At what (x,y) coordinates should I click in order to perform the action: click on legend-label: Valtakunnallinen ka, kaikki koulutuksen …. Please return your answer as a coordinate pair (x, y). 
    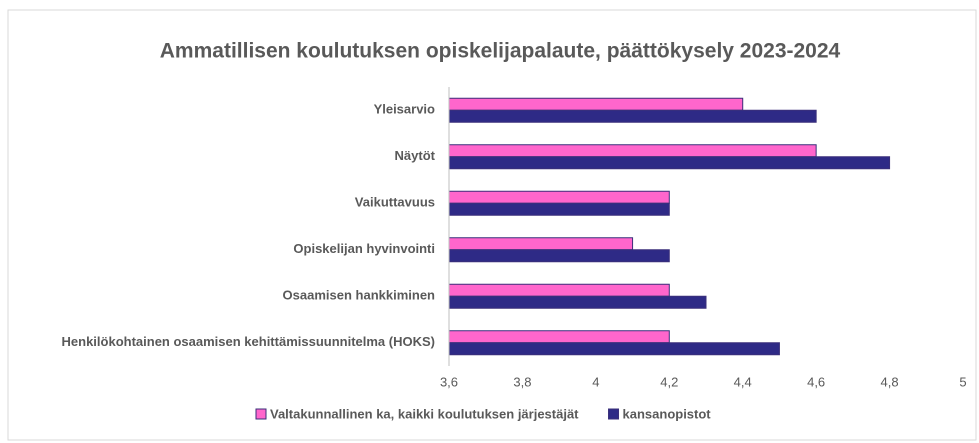
    Looking at the image, I should click on (424, 413).